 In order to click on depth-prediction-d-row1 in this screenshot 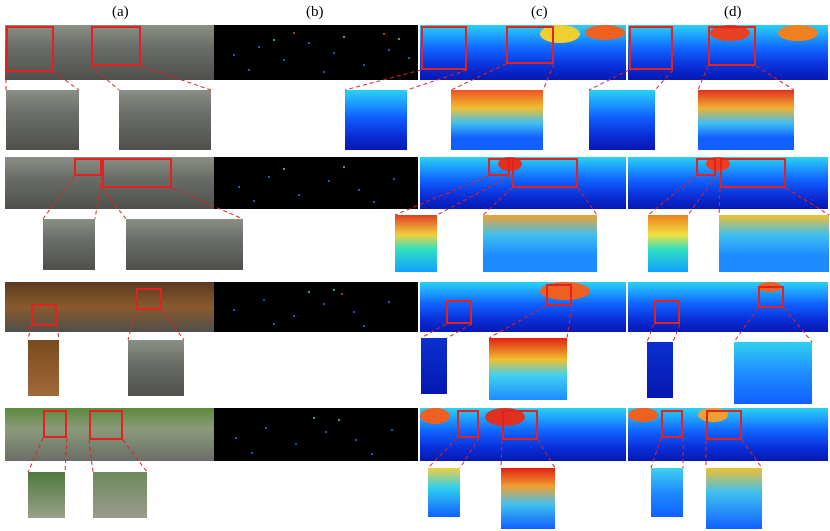, I will do `click(728, 52)`.